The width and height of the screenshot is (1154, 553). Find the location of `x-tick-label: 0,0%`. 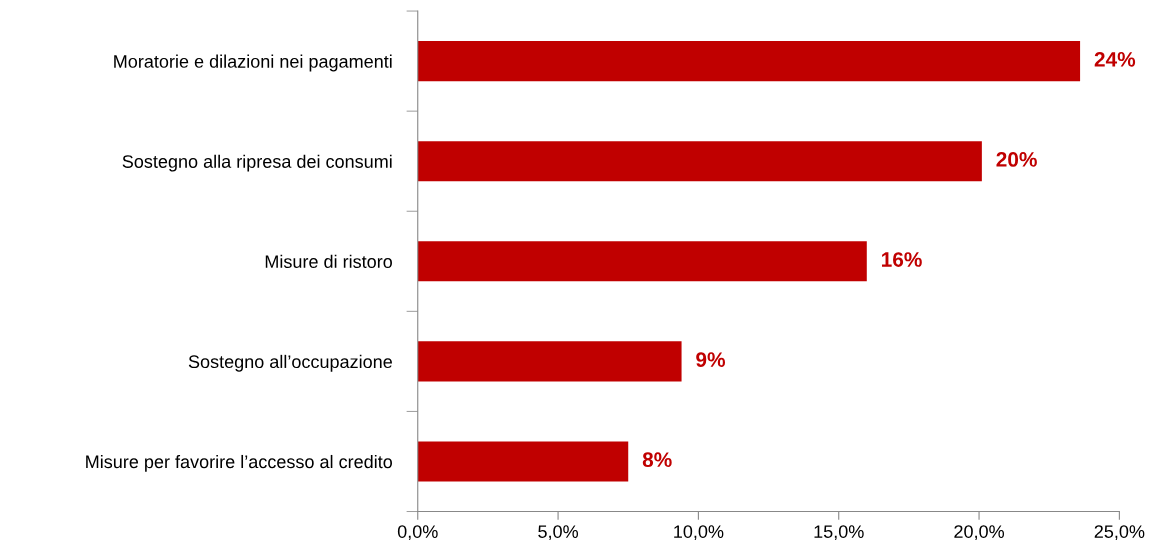

x-tick-label: 0,0% is located at coordinates (417, 533).